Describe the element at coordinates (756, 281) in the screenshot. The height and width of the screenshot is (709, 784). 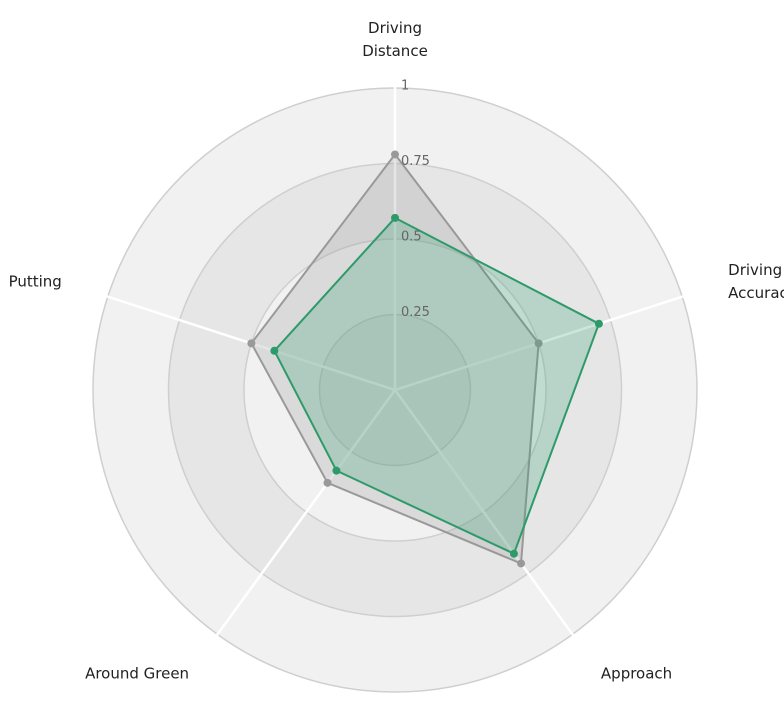
I see `axis-label: Driving Accuracy` at that location.